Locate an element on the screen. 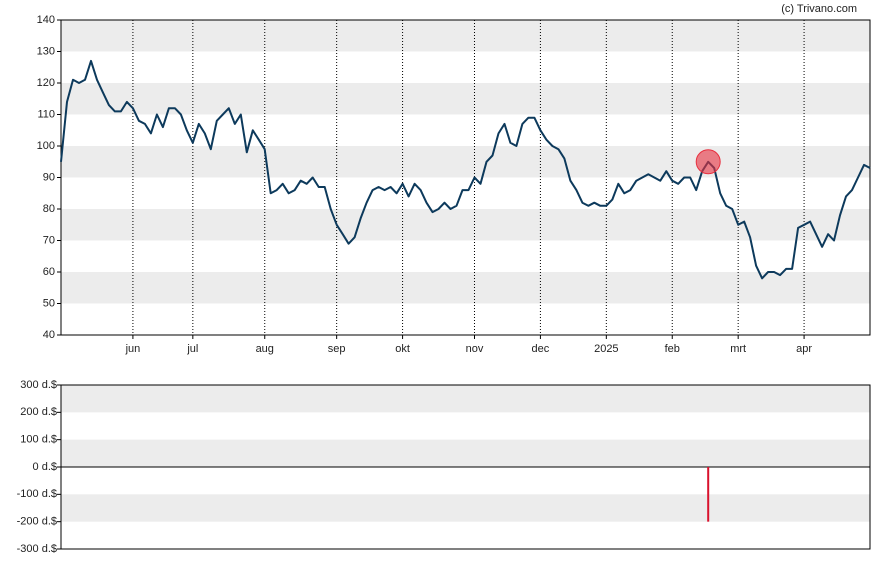 The width and height of the screenshot is (888, 565). y-tick-label: 130 is located at coordinates (46, 51).